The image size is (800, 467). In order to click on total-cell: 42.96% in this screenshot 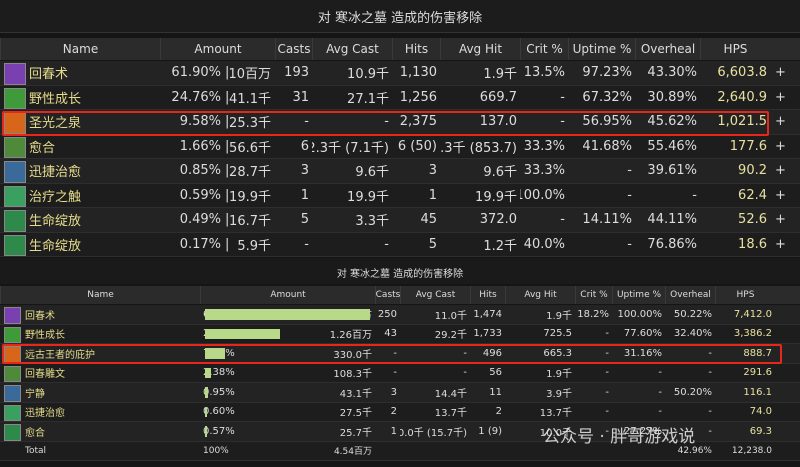, I will do `click(694, 450)`.